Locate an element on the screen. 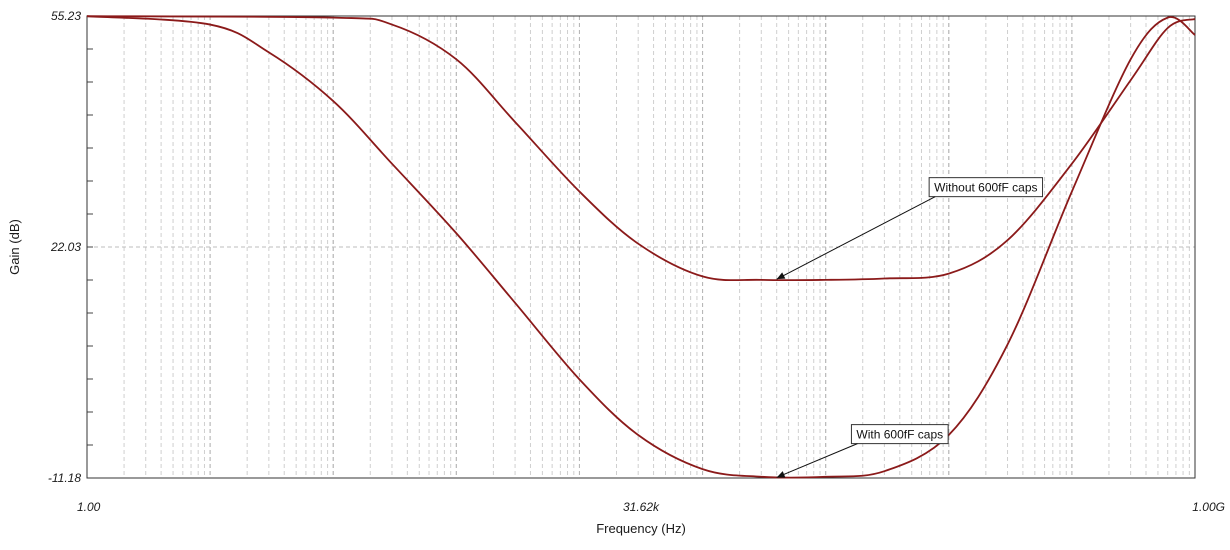 Image resolution: width=1230 pixels, height=550 pixels. annotation-text: Without 600fF caps is located at coordinates (985, 188).